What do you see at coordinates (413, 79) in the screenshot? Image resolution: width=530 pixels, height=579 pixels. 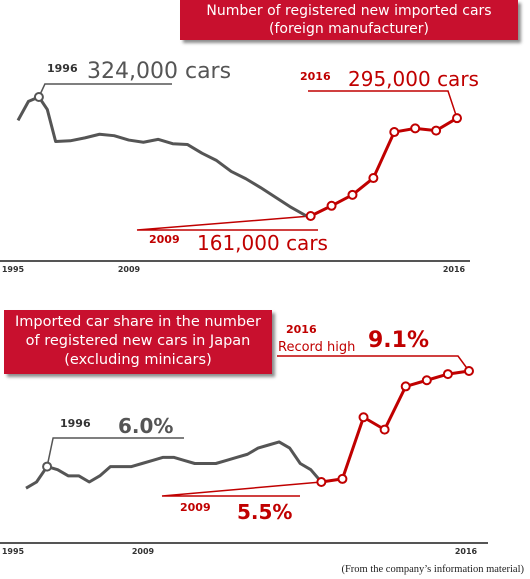 I see `annotation-2016-value: 295,000 cars` at bounding box center [413, 79].